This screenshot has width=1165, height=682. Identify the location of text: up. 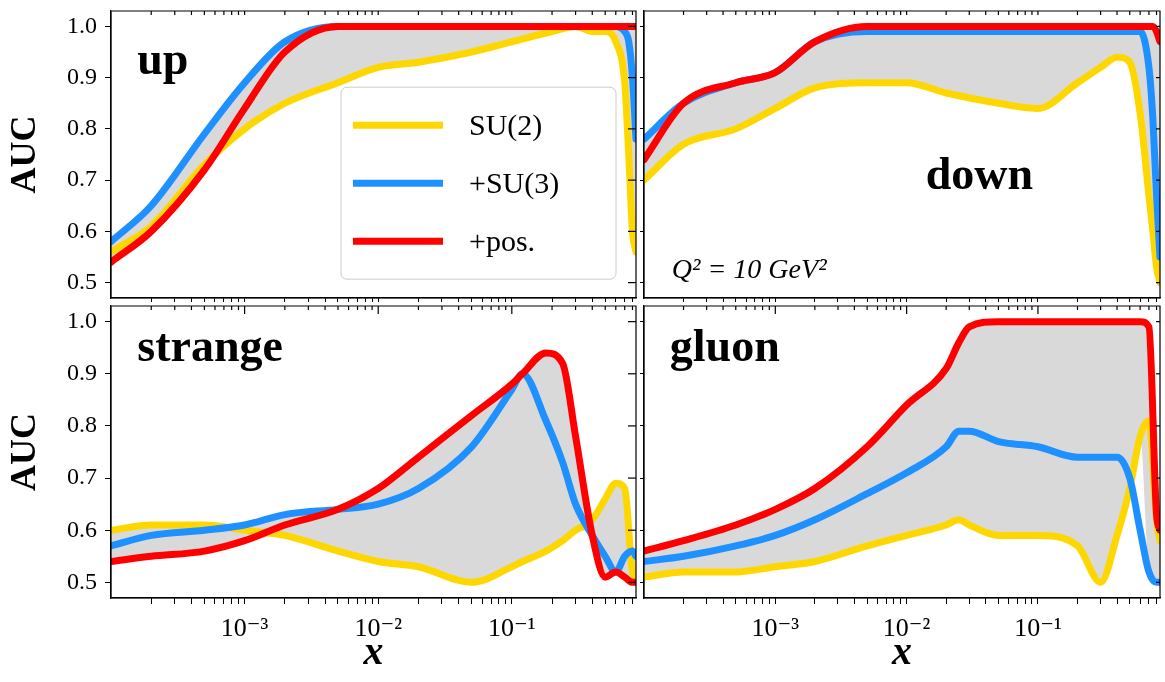
(163, 59).